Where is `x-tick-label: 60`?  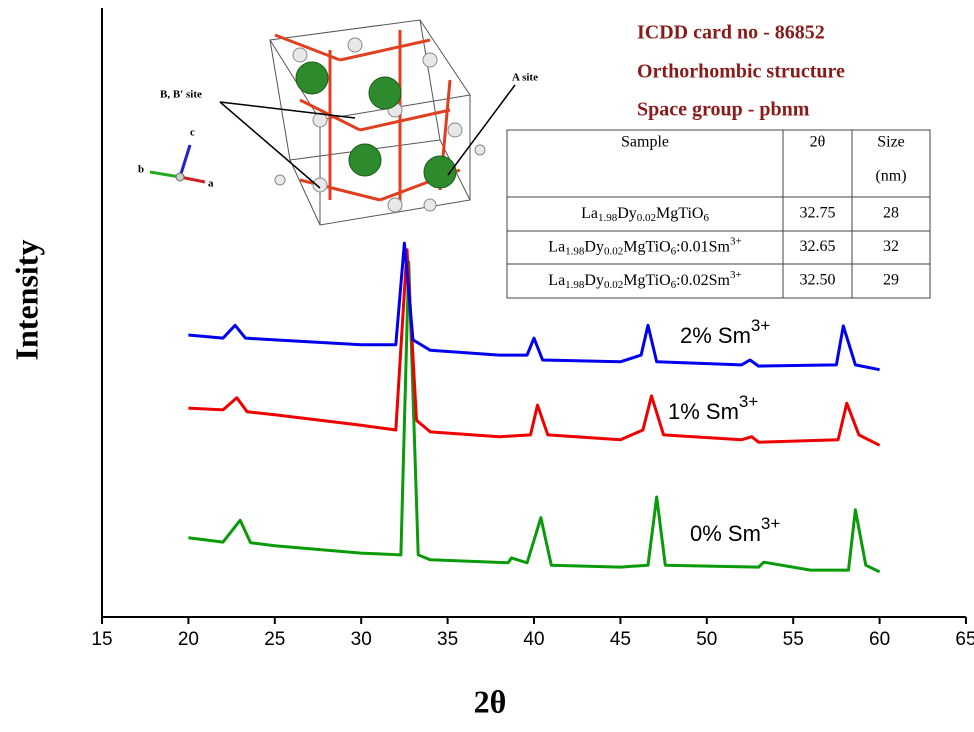 x-tick-label: 60 is located at coordinates (879, 639).